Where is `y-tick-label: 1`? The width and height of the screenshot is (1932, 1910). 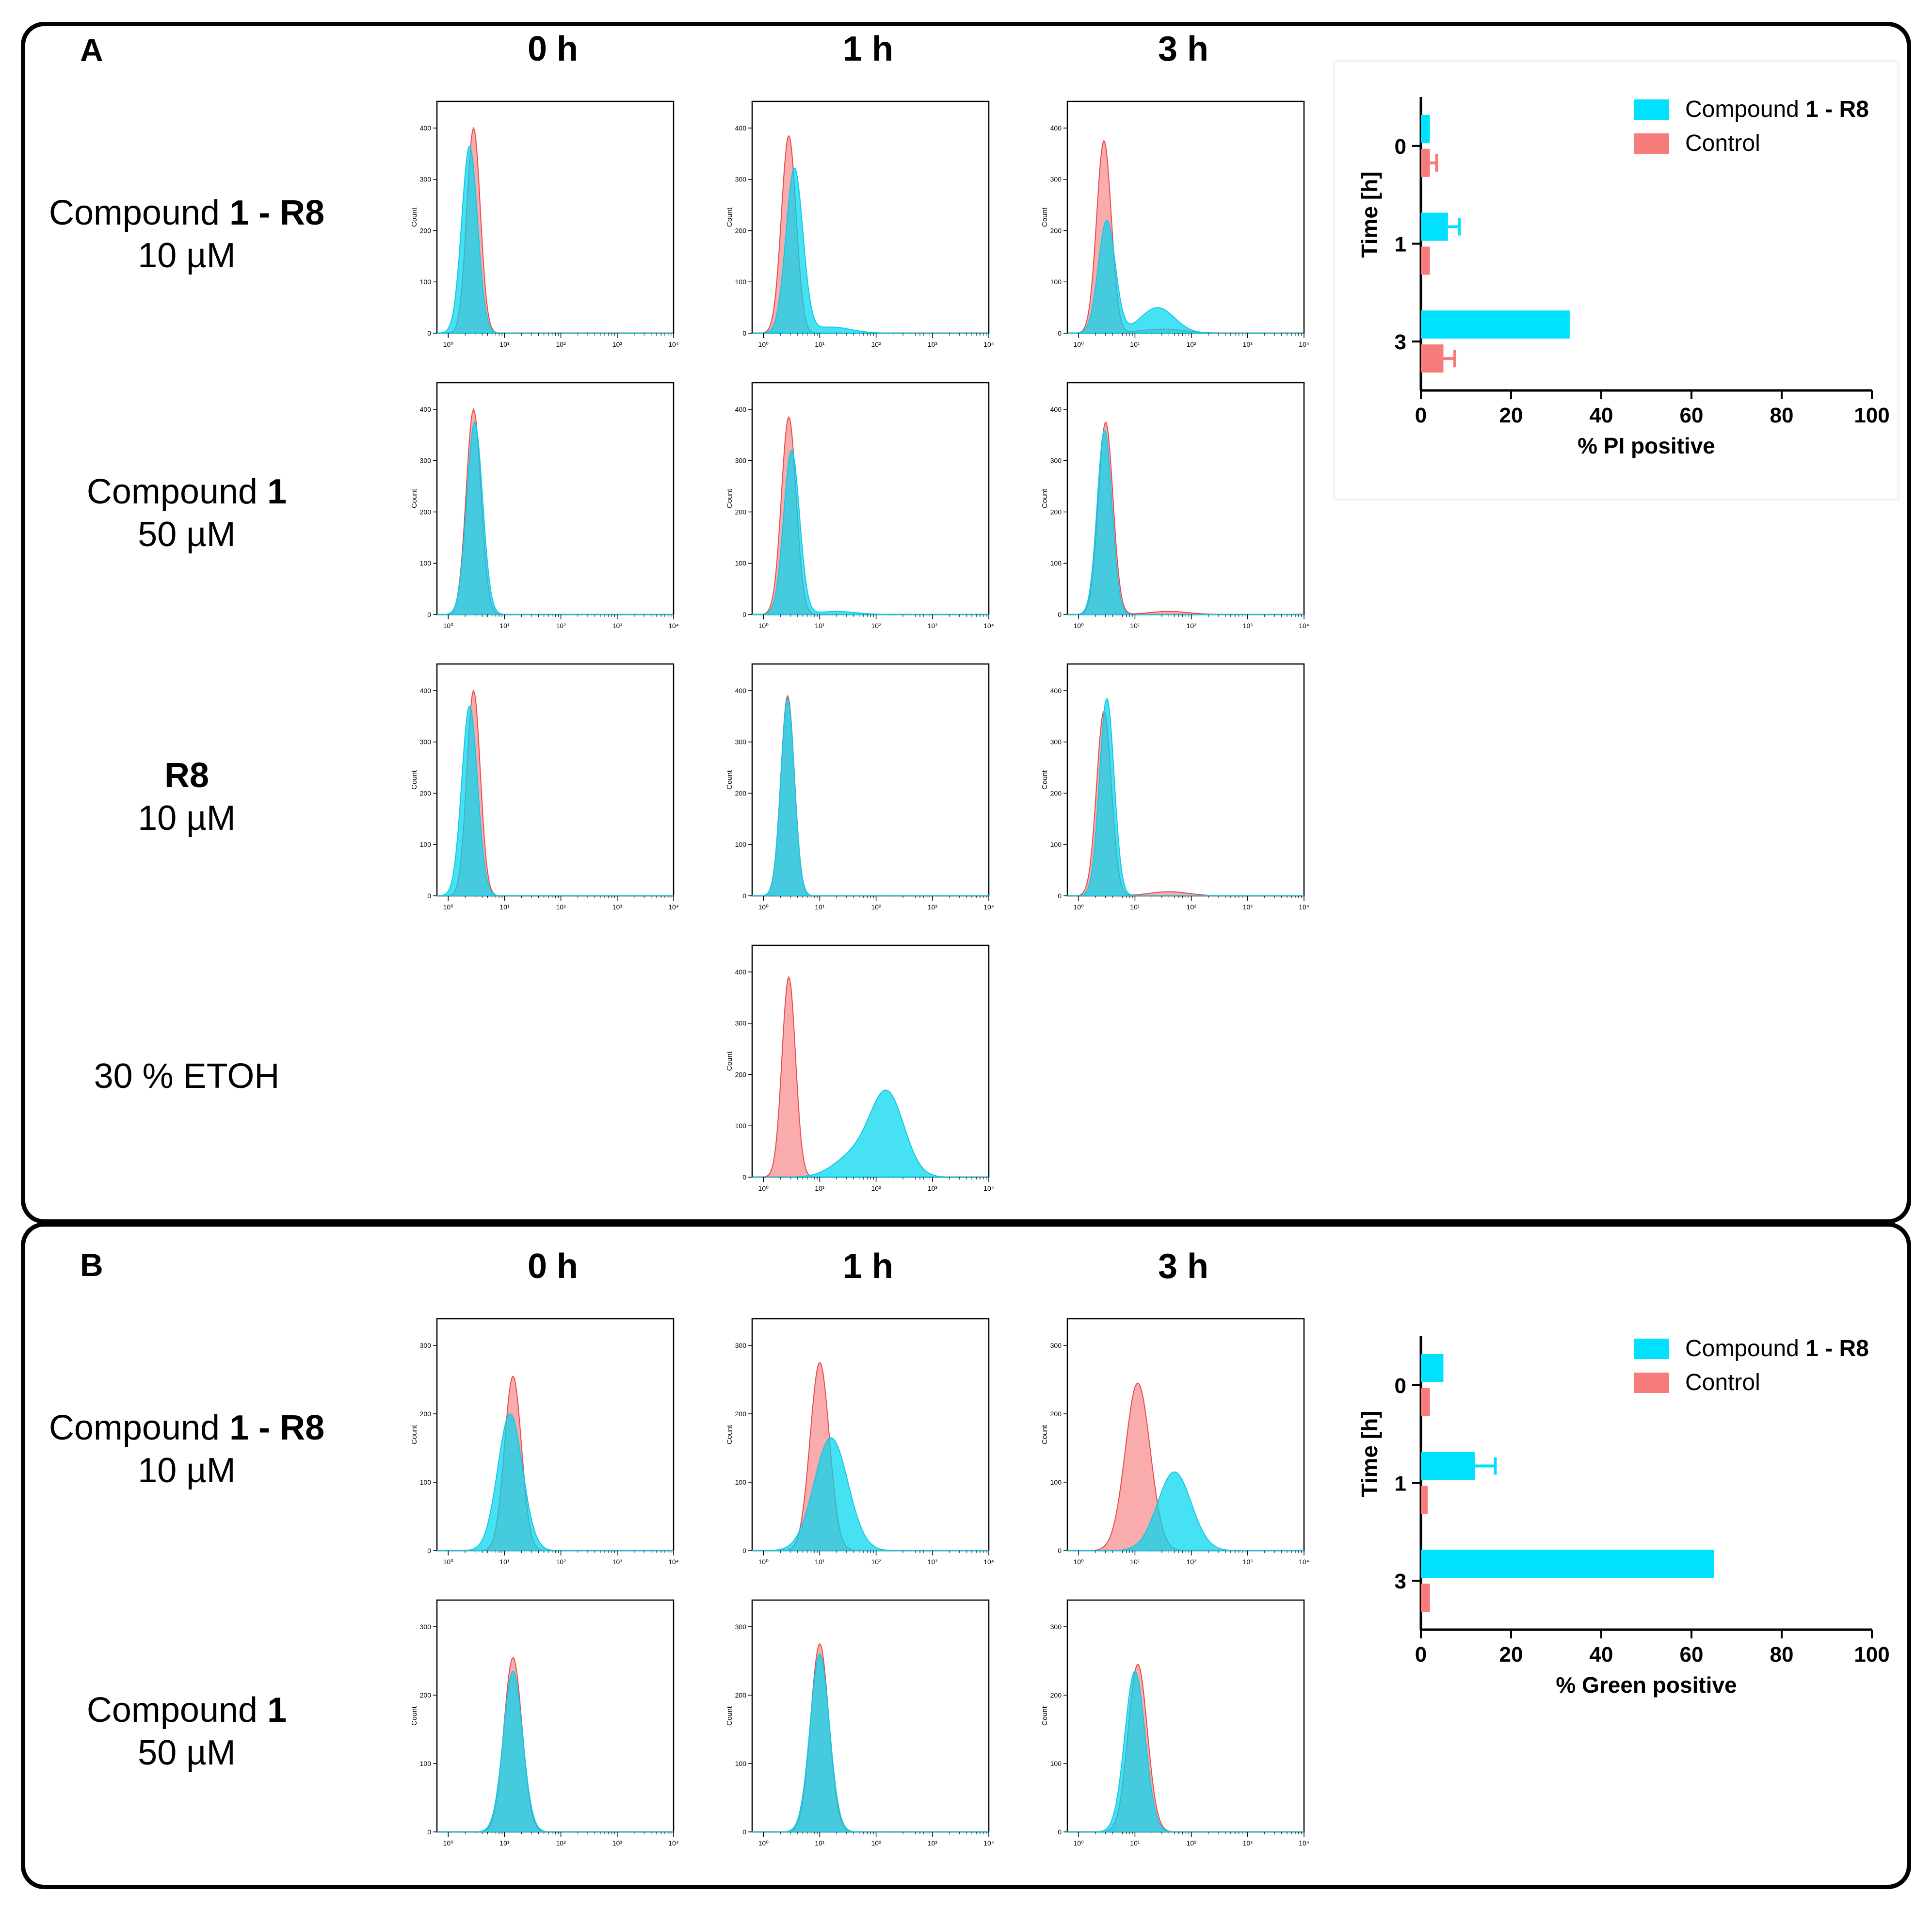 y-tick-label: 1 is located at coordinates (1400, 245).